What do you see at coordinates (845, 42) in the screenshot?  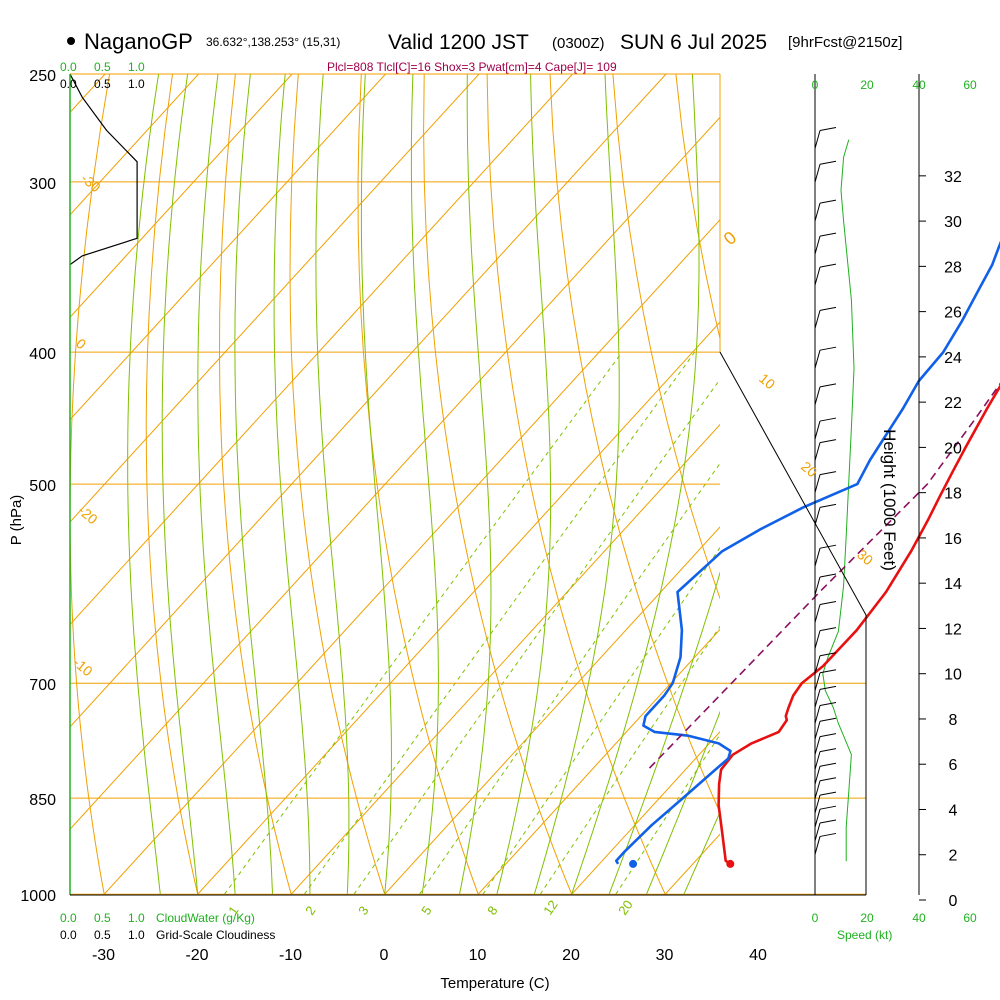 I see `forecast-label: [9hrFcst@2150z]` at bounding box center [845, 42].